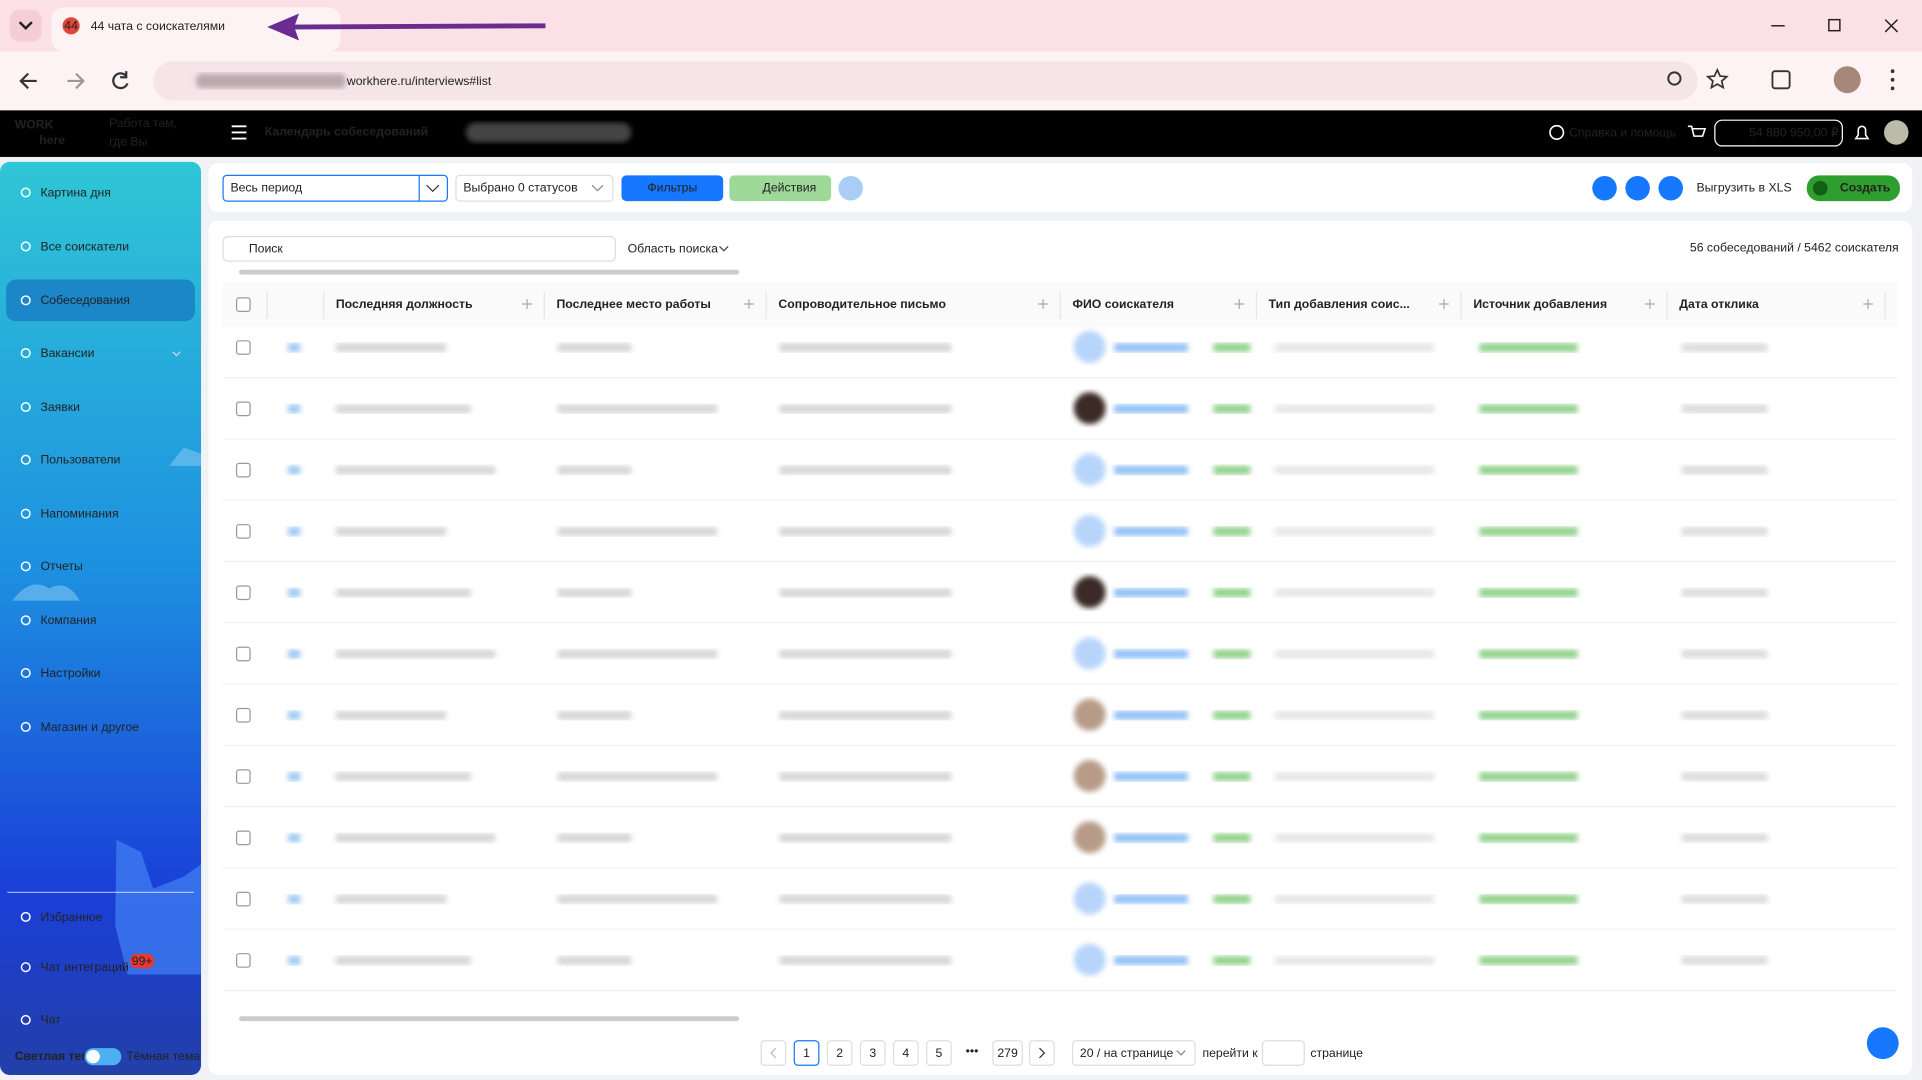 Image resolution: width=1922 pixels, height=1080 pixels. I want to click on button-label: Фильтры, so click(672, 187).